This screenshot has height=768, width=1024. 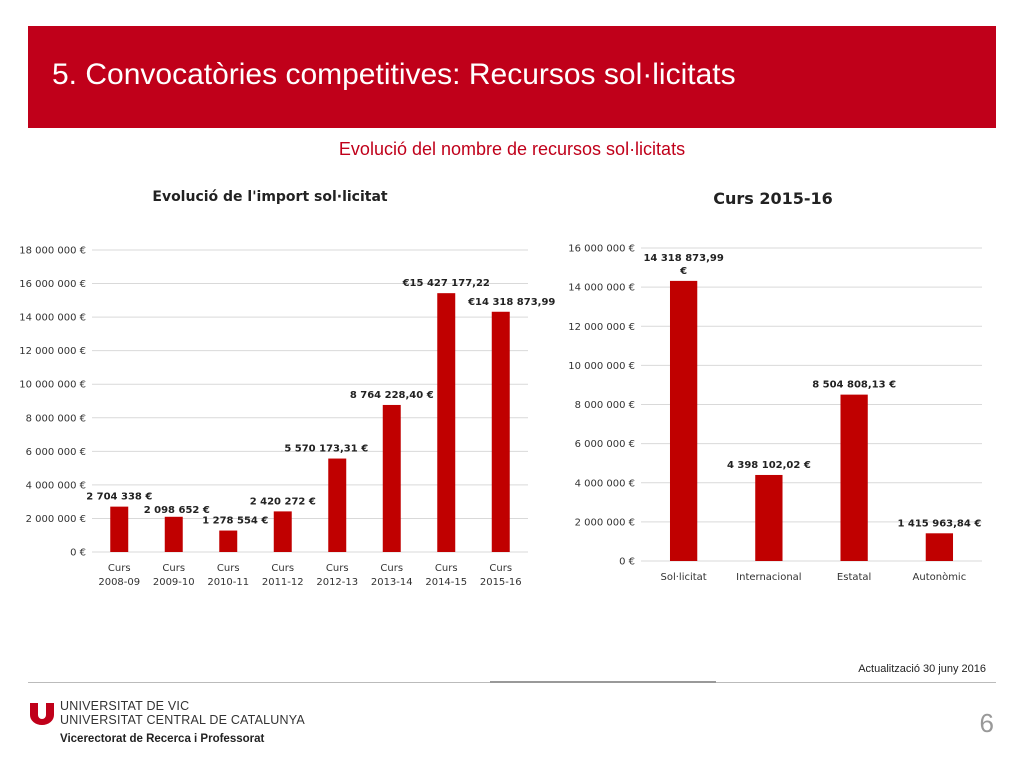 What do you see at coordinates (392, 575) in the screenshot?
I see `x-tick-label: Curs 2013-14` at bounding box center [392, 575].